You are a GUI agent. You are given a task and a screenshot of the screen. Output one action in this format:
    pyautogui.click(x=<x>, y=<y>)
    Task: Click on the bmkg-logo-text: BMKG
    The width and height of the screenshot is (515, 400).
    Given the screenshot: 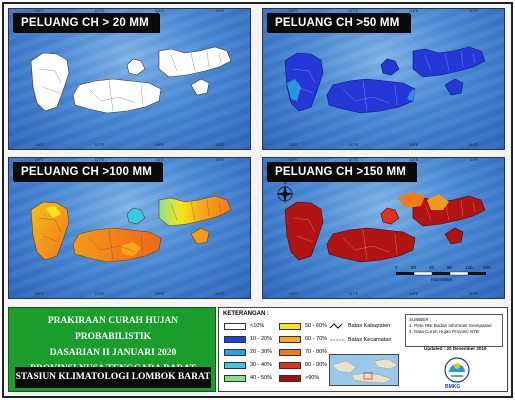 What is the action you would take?
    pyautogui.click(x=453, y=387)
    